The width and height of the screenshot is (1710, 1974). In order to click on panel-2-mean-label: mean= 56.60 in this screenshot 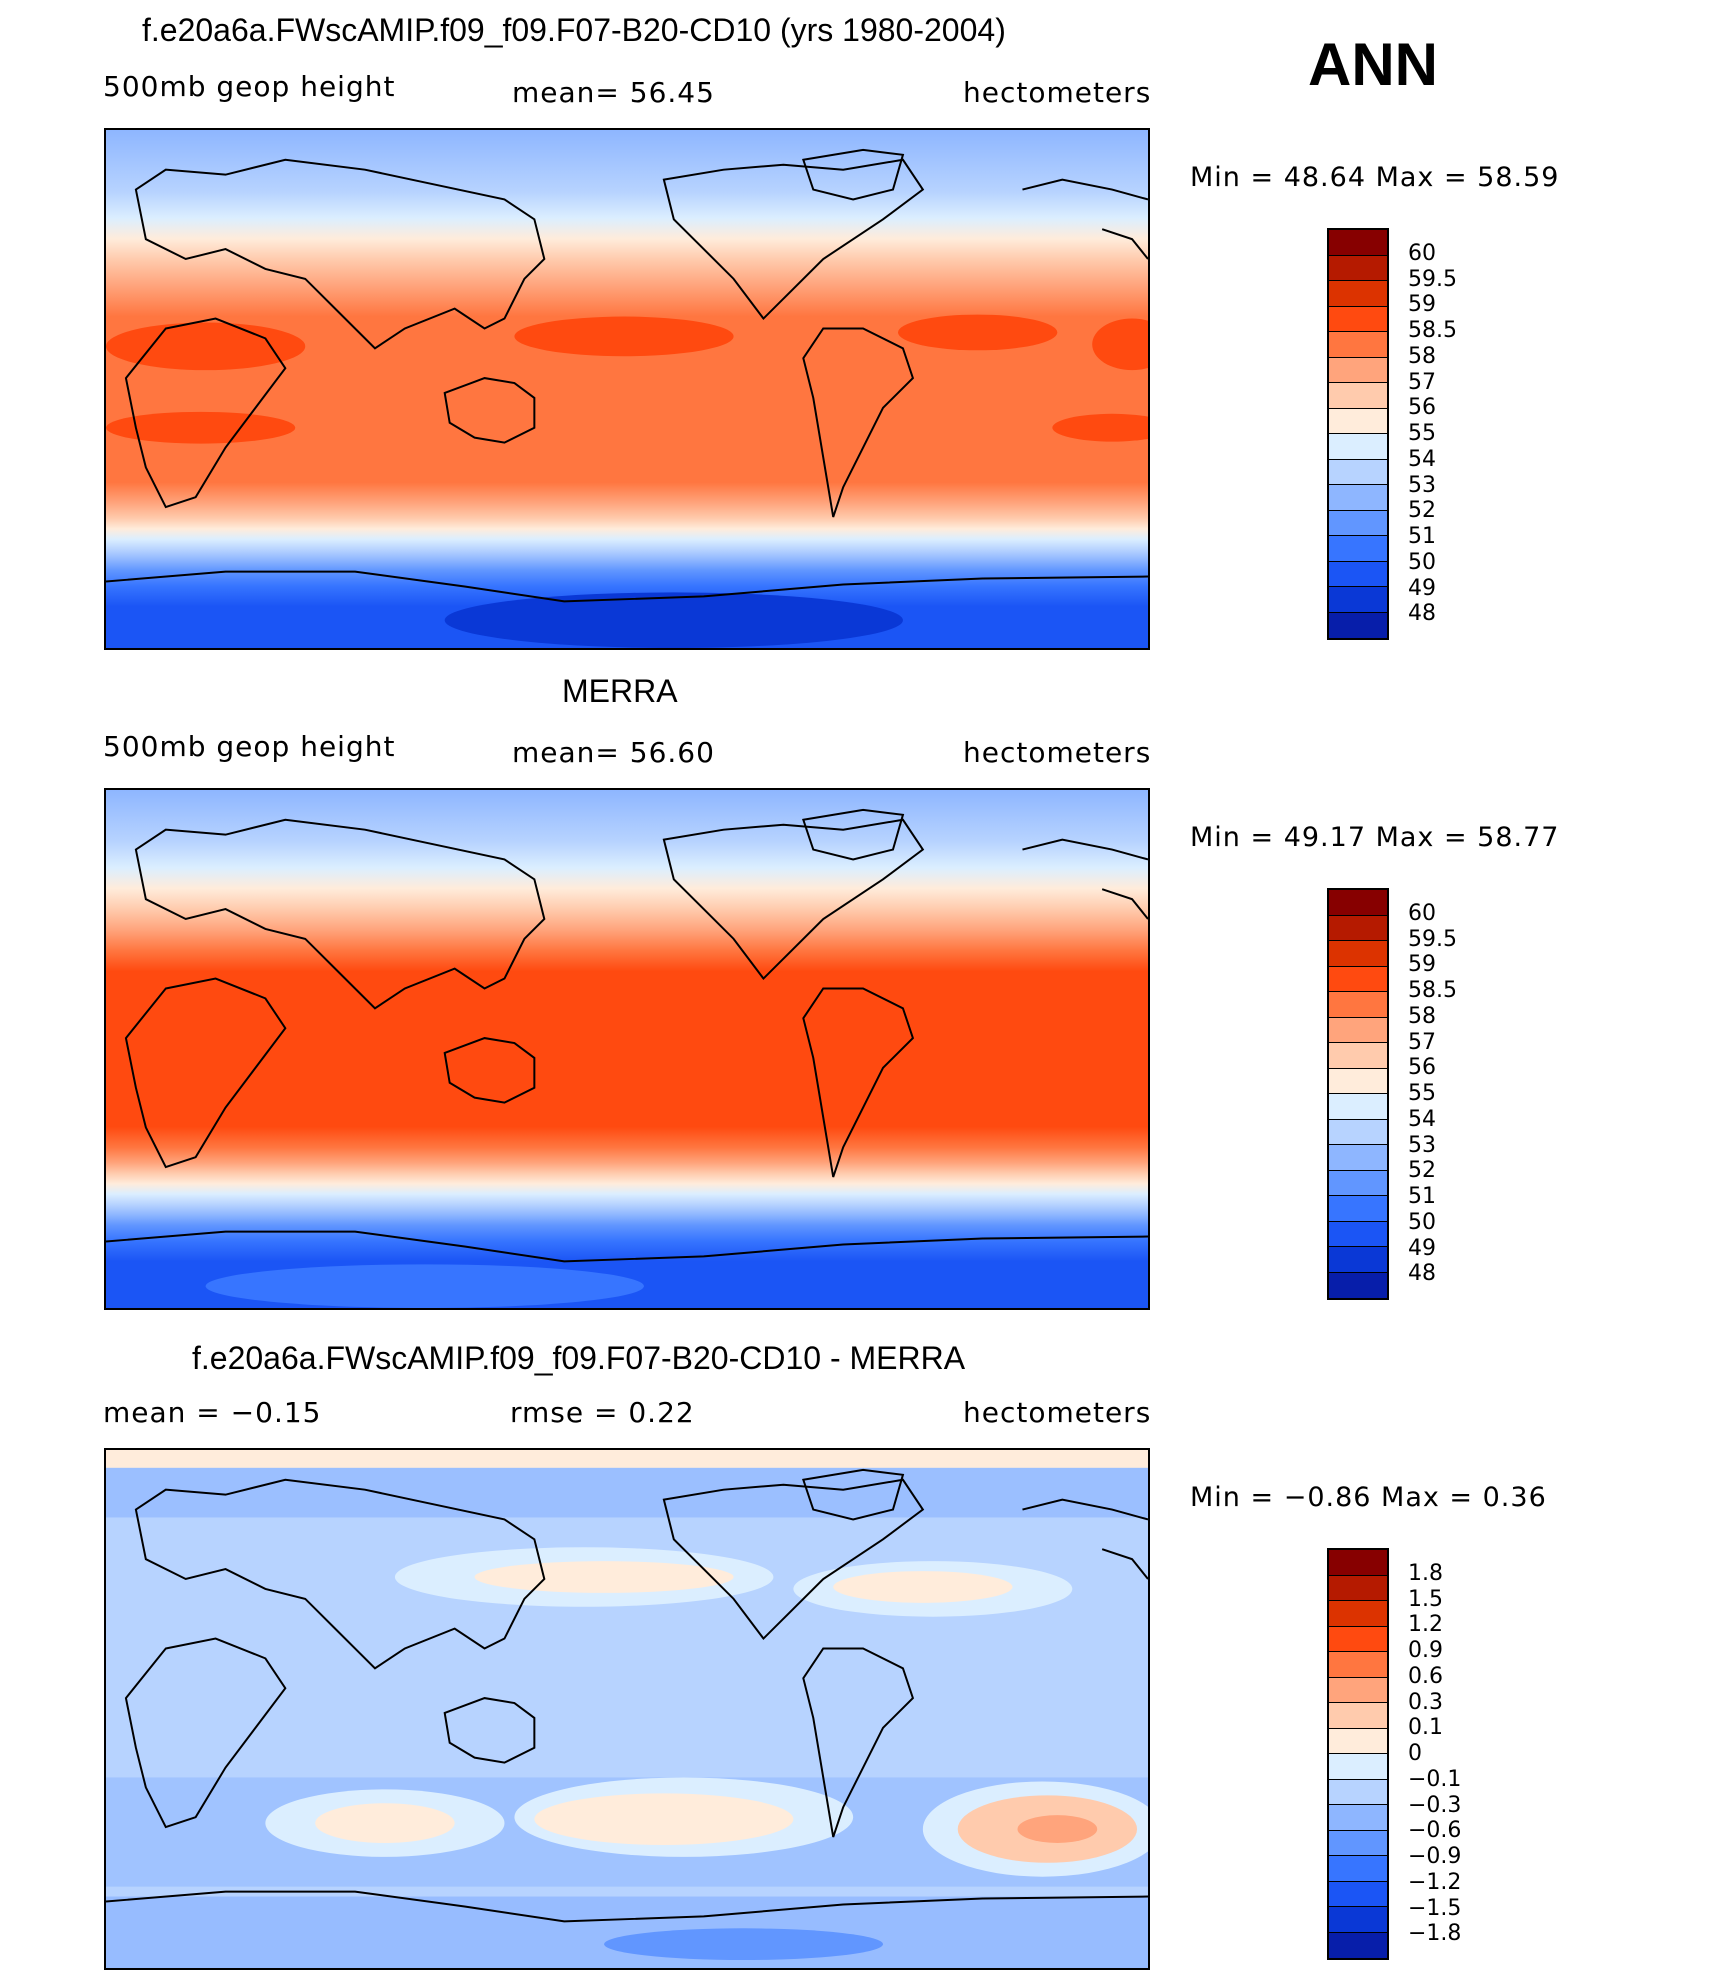, I will do `click(613, 752)`.